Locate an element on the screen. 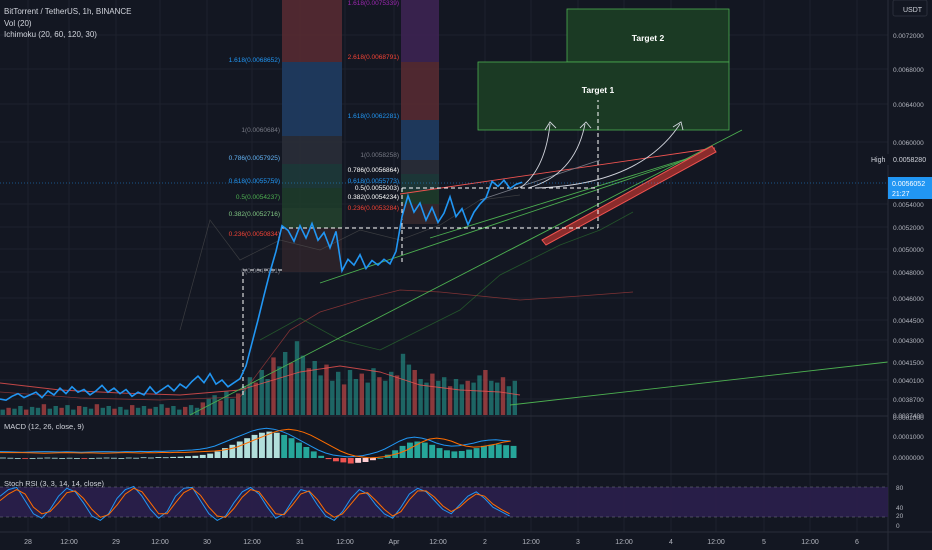 This screenshot has height=550, width=932. symbol-title: BitTorrent / TetherUS, 1h, BINANCE is located at coordinates (68, 11).